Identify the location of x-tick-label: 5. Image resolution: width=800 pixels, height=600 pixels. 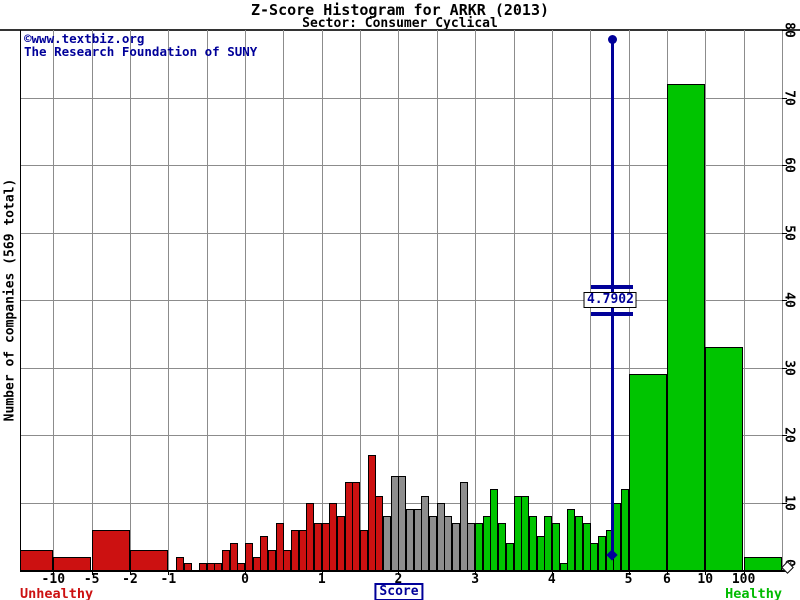
(628, 579).